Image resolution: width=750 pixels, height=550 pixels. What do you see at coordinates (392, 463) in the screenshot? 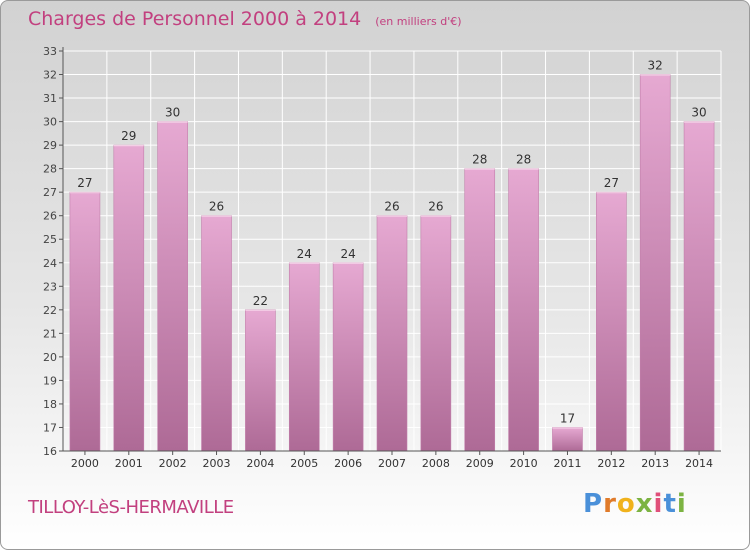
I see `x-tick-label: 2007` at bounding box center [392, 463].